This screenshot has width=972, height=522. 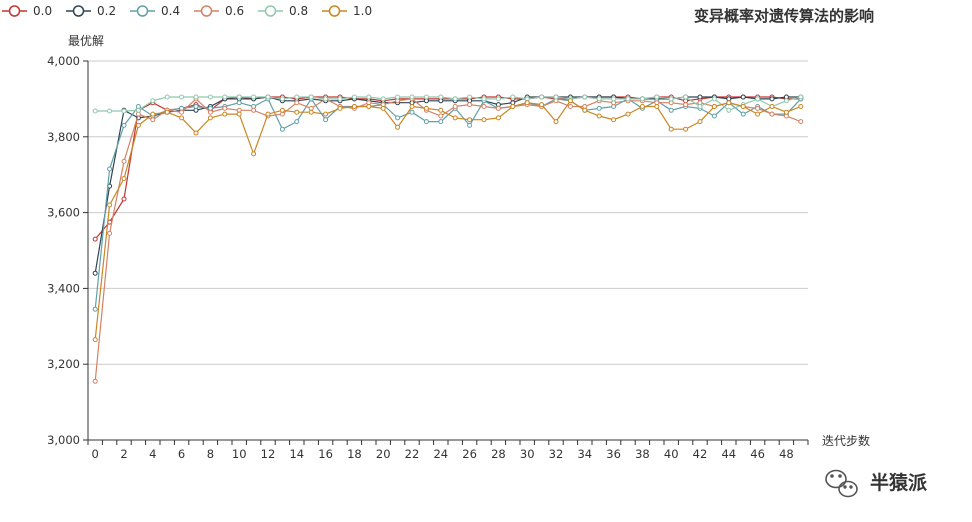 I want to click on x-tick-label: 28, so click(x=498, y=454).